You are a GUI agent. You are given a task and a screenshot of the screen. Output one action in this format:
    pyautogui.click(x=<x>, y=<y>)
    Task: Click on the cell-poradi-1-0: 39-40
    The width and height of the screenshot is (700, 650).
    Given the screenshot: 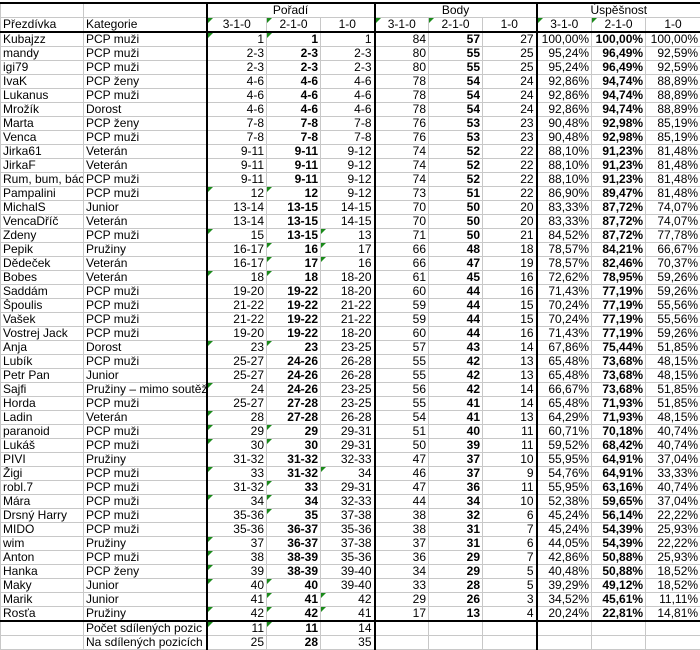 What is the action you would take?
    pyautogui.click(x=348, y=586)
    